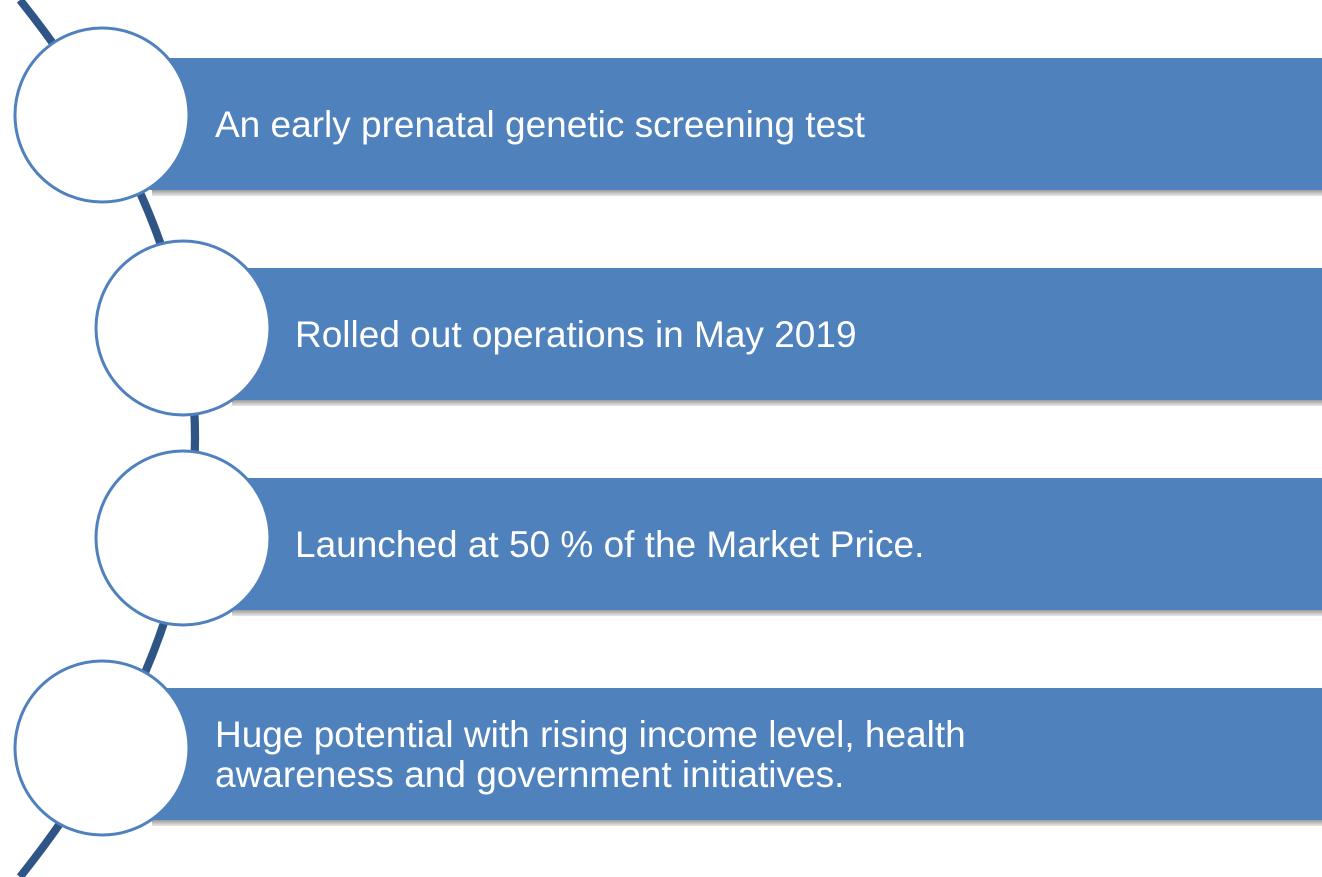 Image resolution: width=1322 pixels, height=877 pixels. What do you see at coordinates (576, 334) in the screenshot?
I see `item-text: Rolled out operations in May 2019` at bounding box center [576, 334].